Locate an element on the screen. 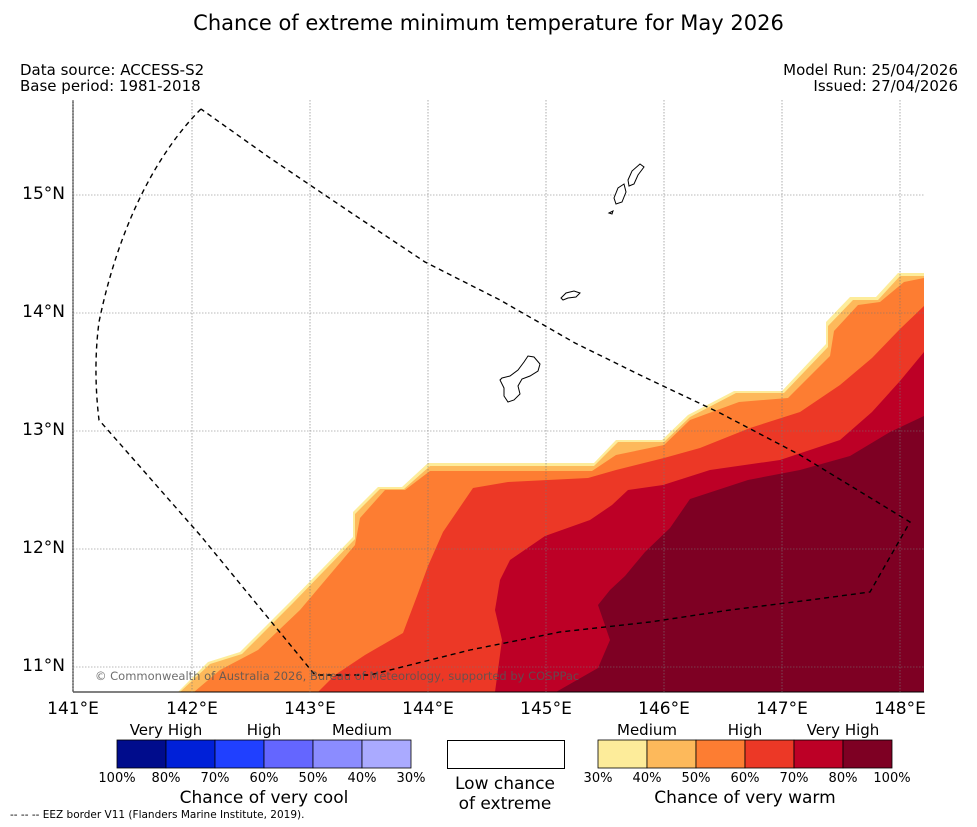 The height and width of the screenshot is (827, 977). base-period: Base period: 1981-2018 is located at coordinates (110, 86).